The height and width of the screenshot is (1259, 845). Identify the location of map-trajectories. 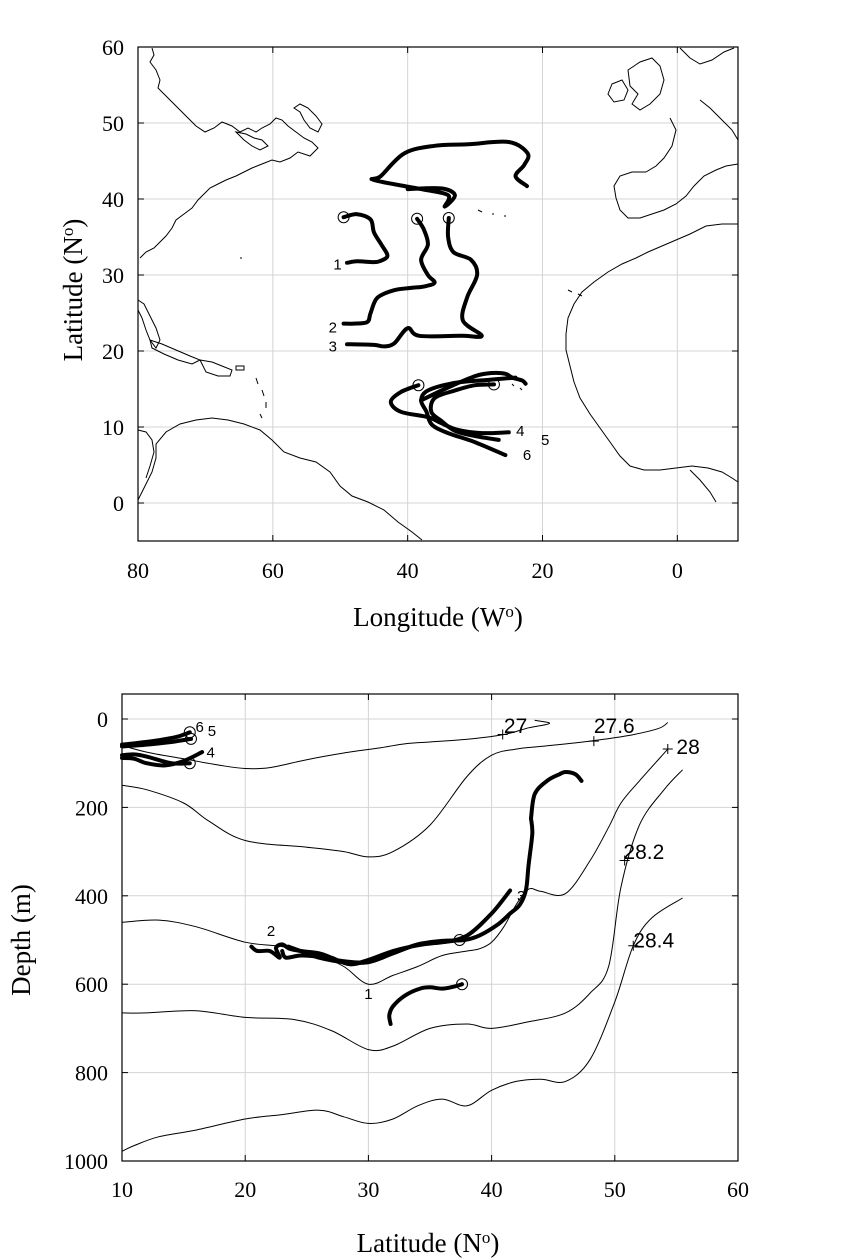
(436, 298).